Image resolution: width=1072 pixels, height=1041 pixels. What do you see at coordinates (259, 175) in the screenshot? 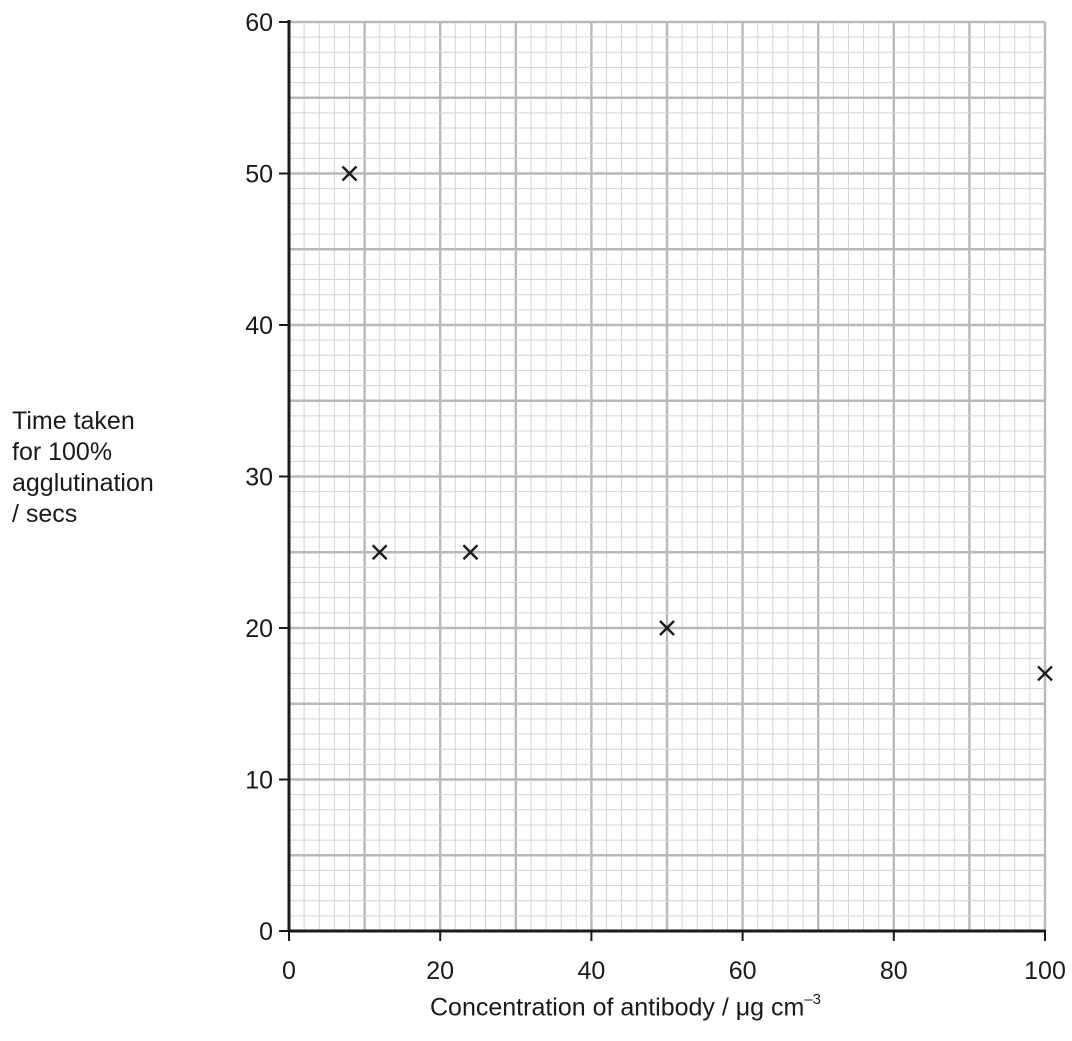
I see `y-tick-label: 50` at bounding box center [259, 175].